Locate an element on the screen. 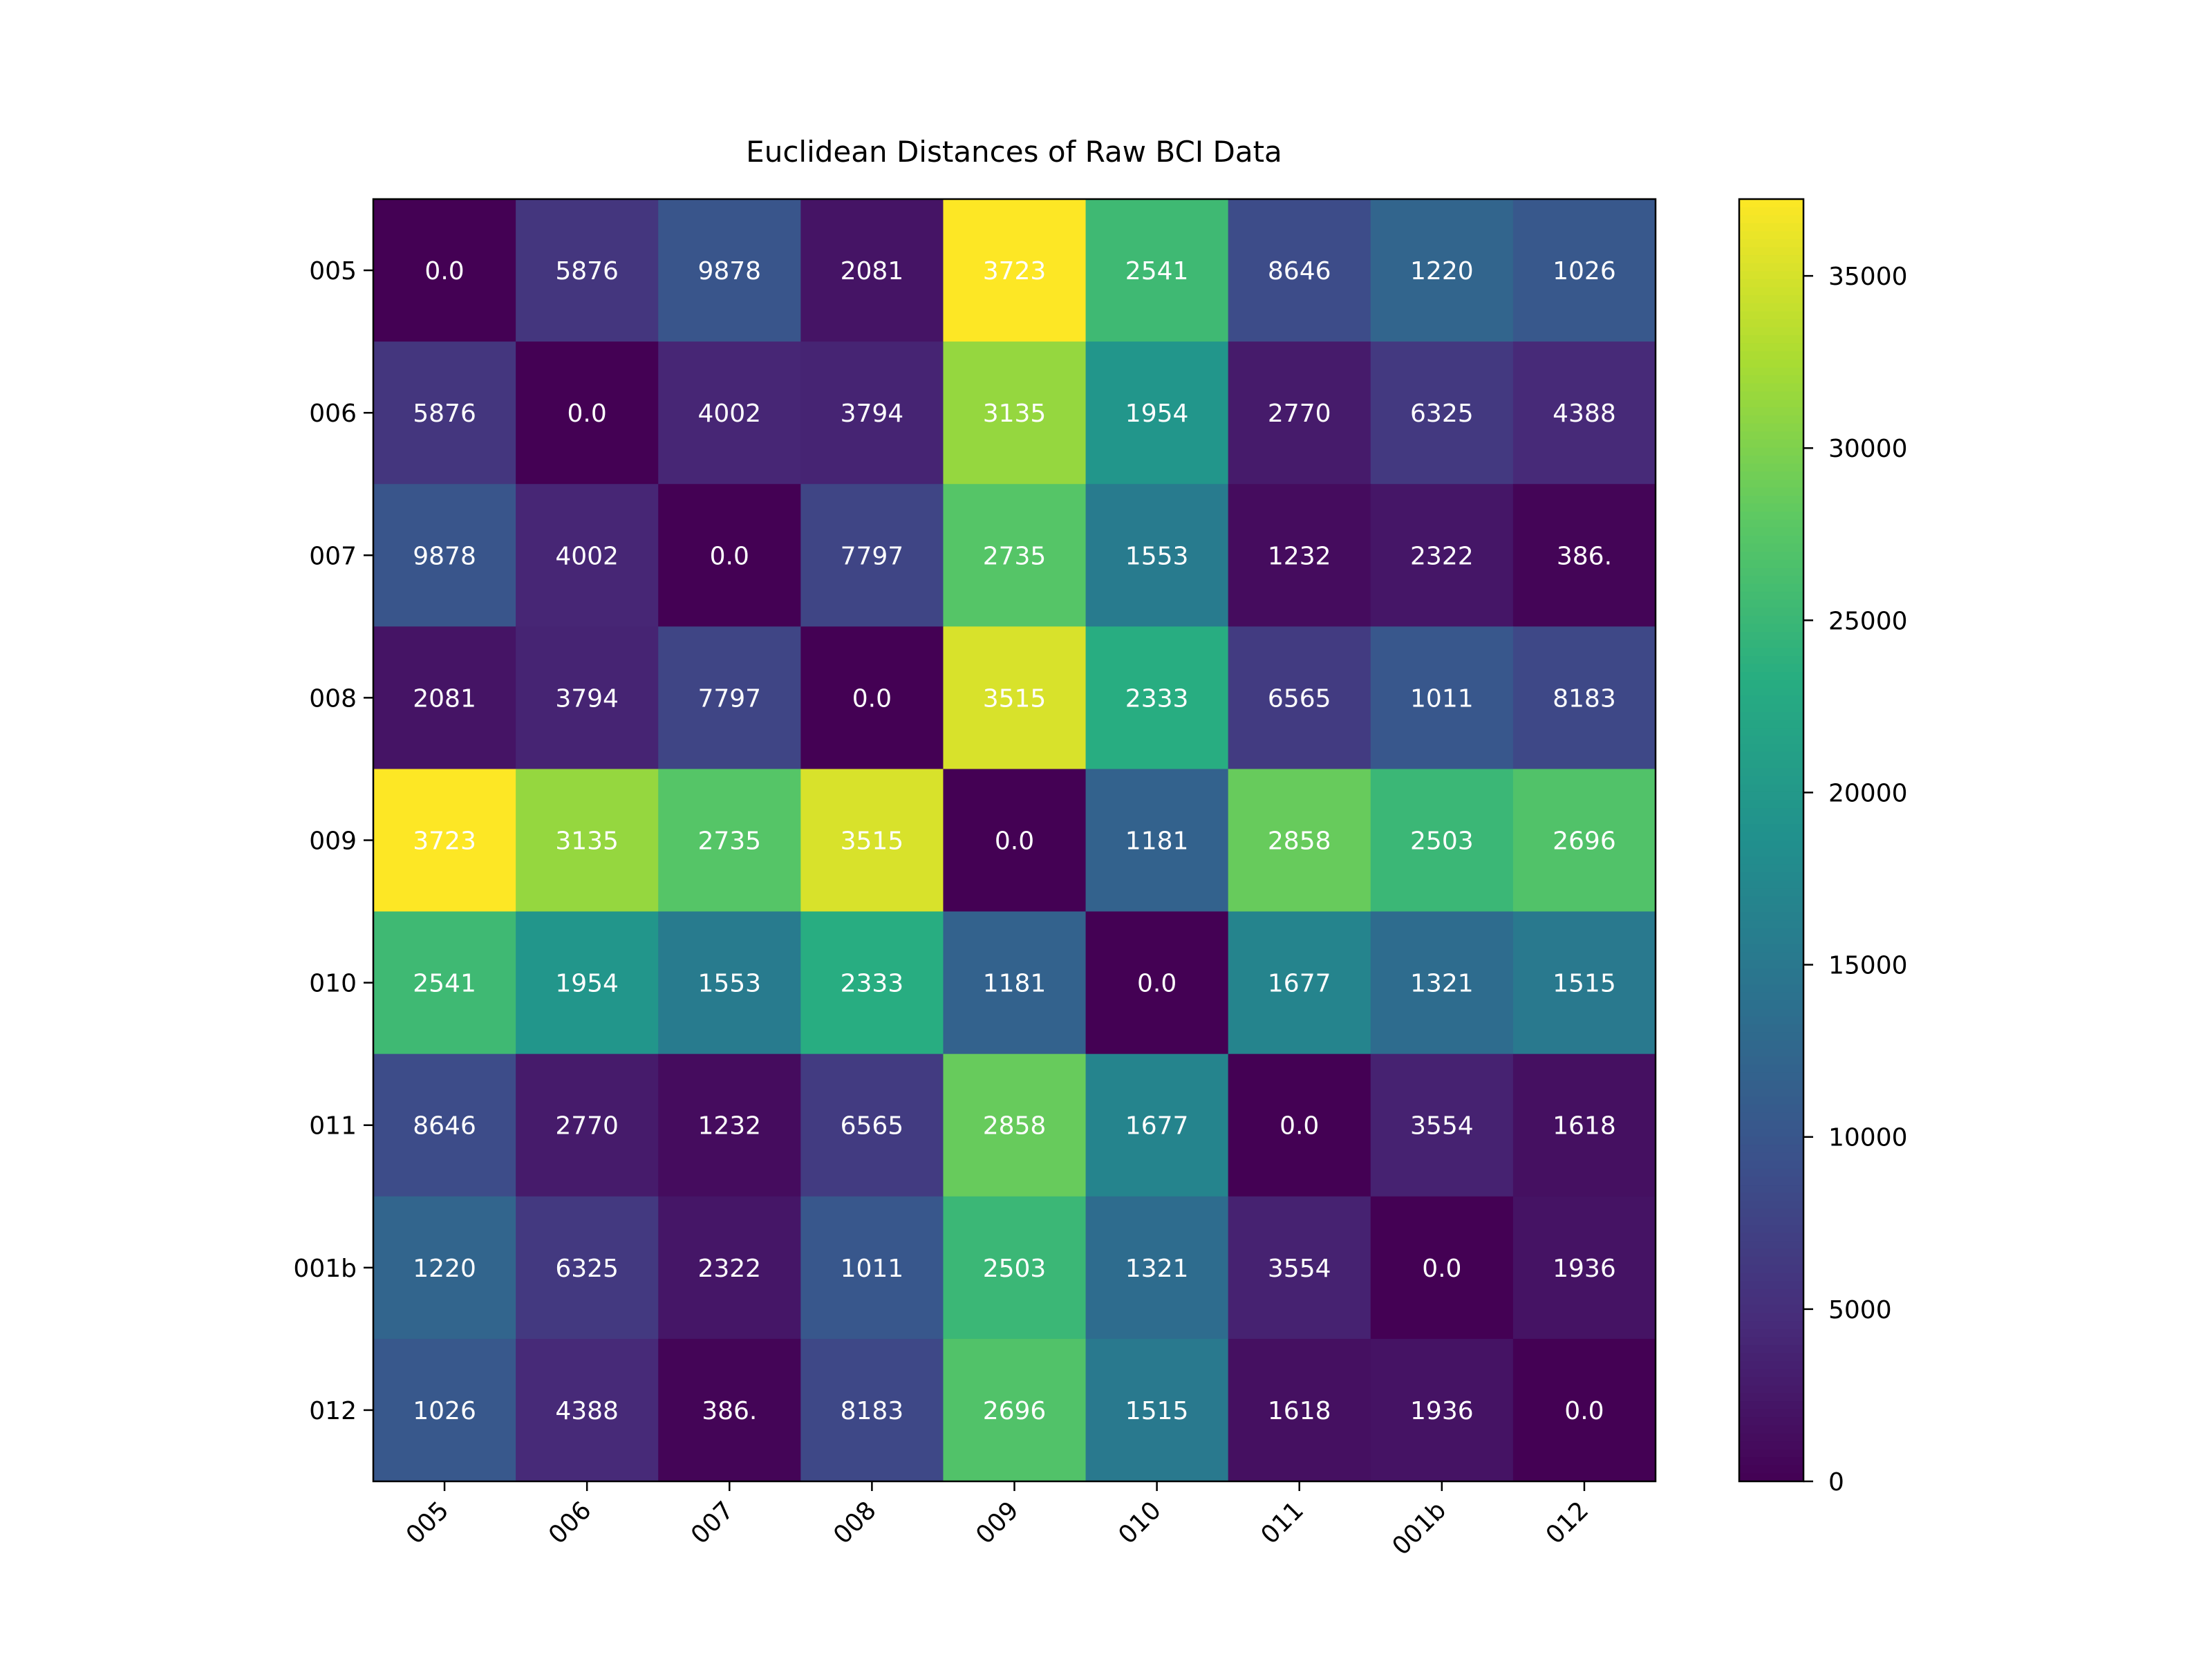 The width and height of the screenshot is (2212, 1659). cell-value-label: 6565 is located at coordinates (873, 1126).